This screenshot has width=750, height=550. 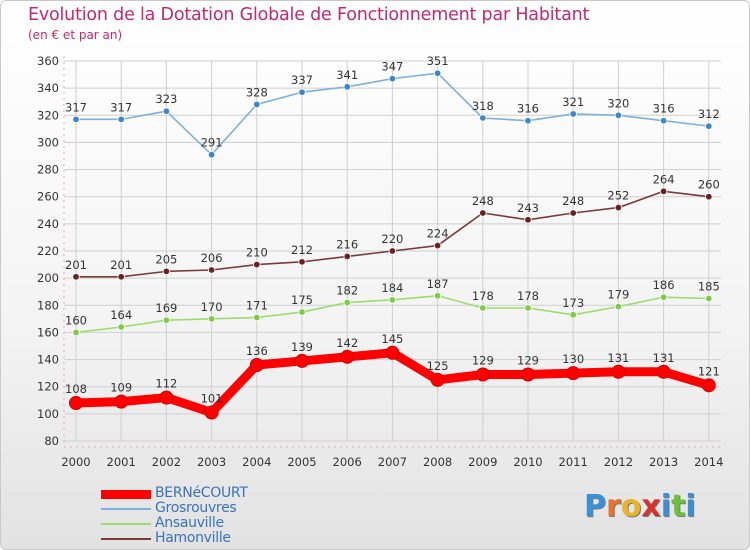 What do you see at coordinates (664, 358) in the screenshot?
I see `data-label: 131` at bounding box center [664, 358].